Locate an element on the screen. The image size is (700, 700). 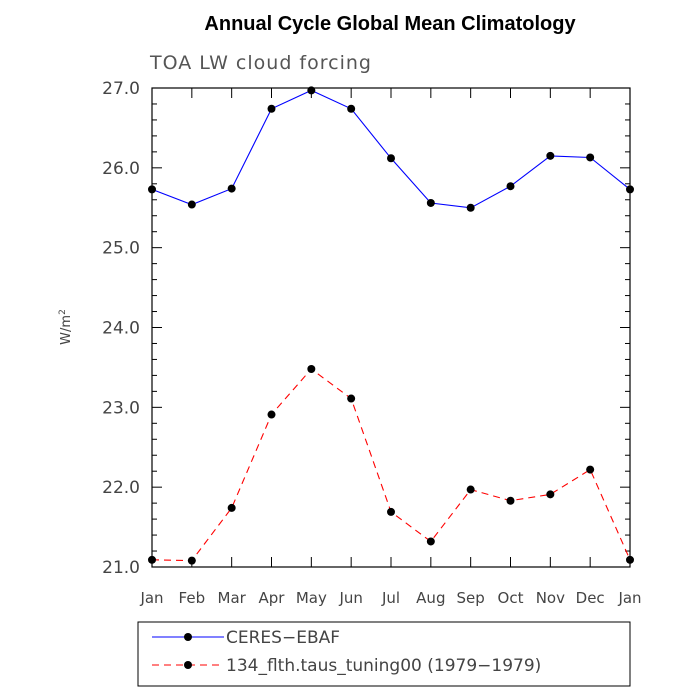
x-tick-label: Jun is located at coordinates (350, 598).